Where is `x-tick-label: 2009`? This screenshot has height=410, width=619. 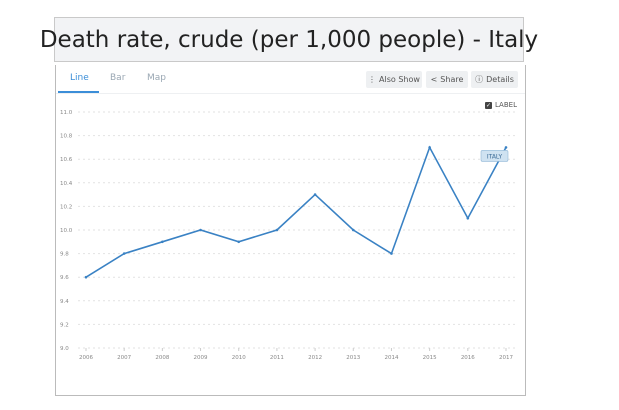 x-tick-label: 2009 is located at coordinates (201, 358).